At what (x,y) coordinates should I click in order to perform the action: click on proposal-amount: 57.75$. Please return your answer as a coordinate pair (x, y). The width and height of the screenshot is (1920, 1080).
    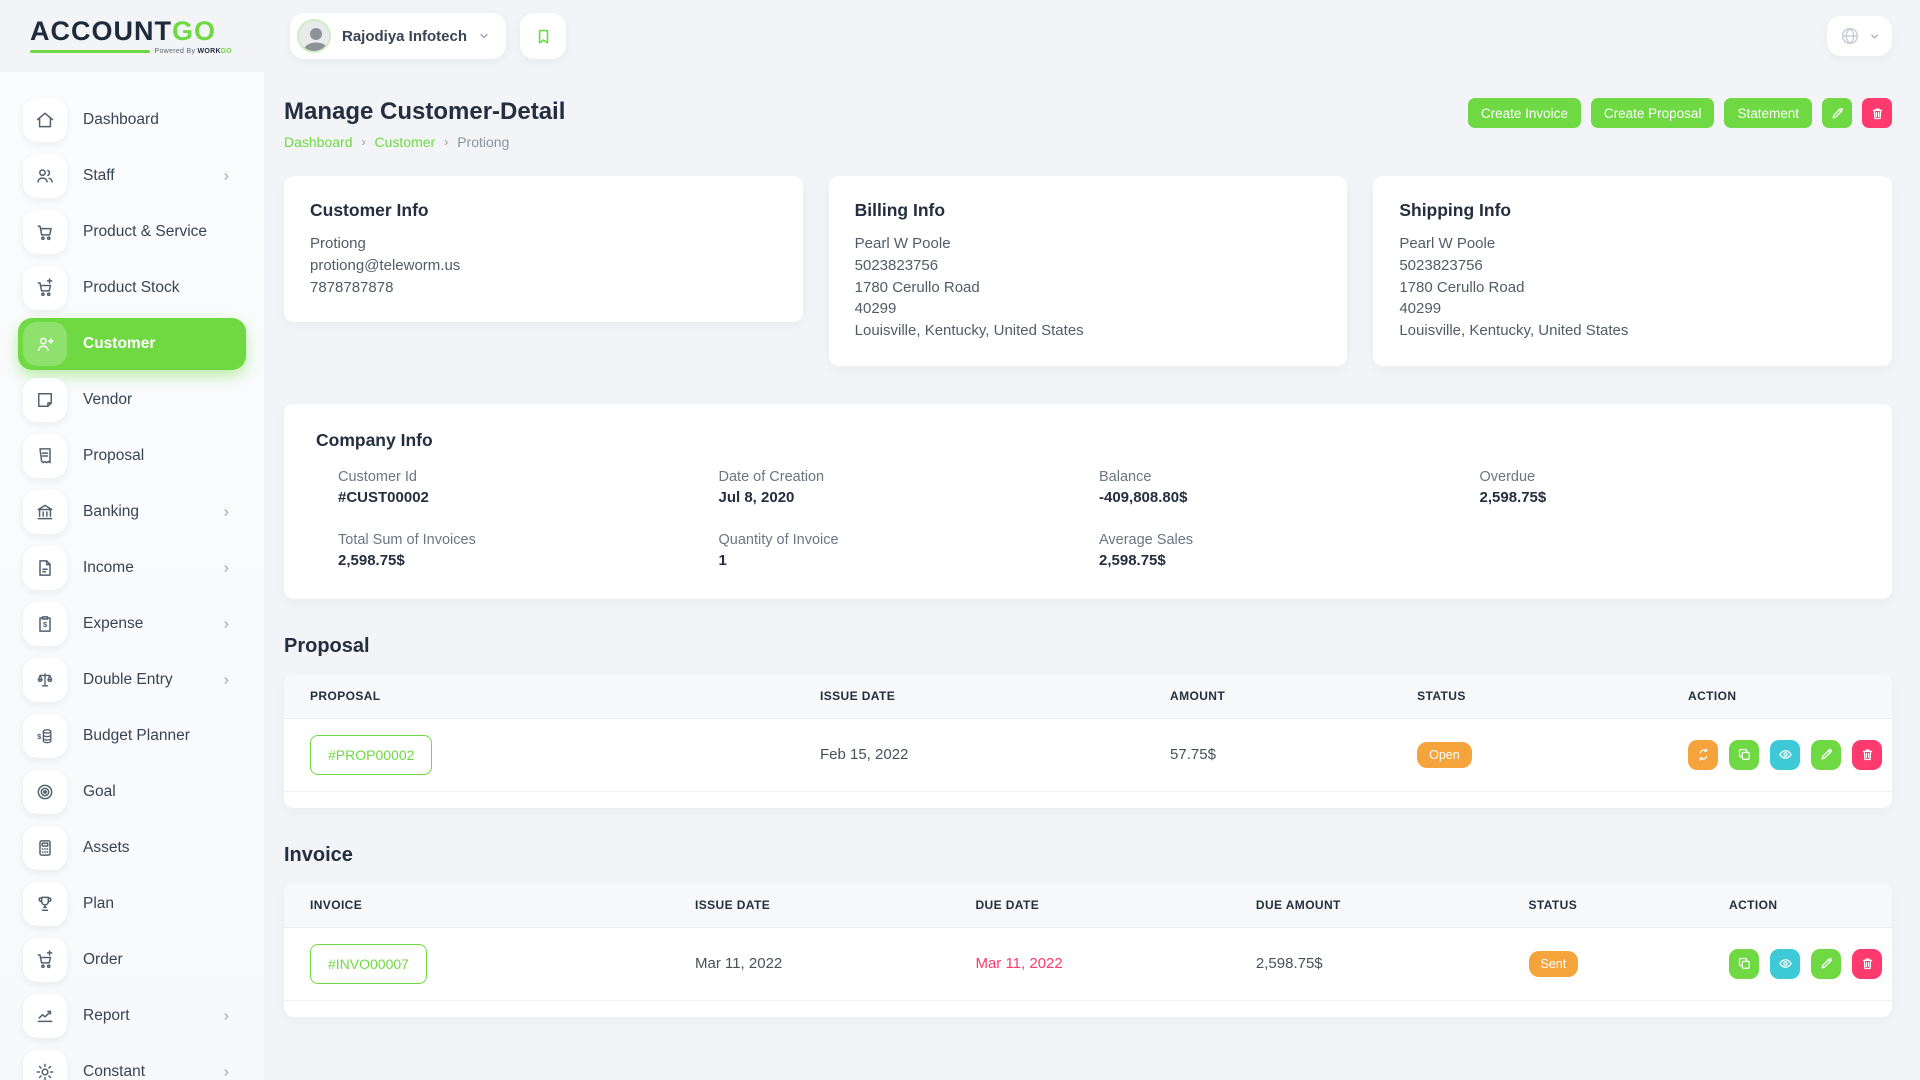
    Looking at the image, I should click on (1284, 755).